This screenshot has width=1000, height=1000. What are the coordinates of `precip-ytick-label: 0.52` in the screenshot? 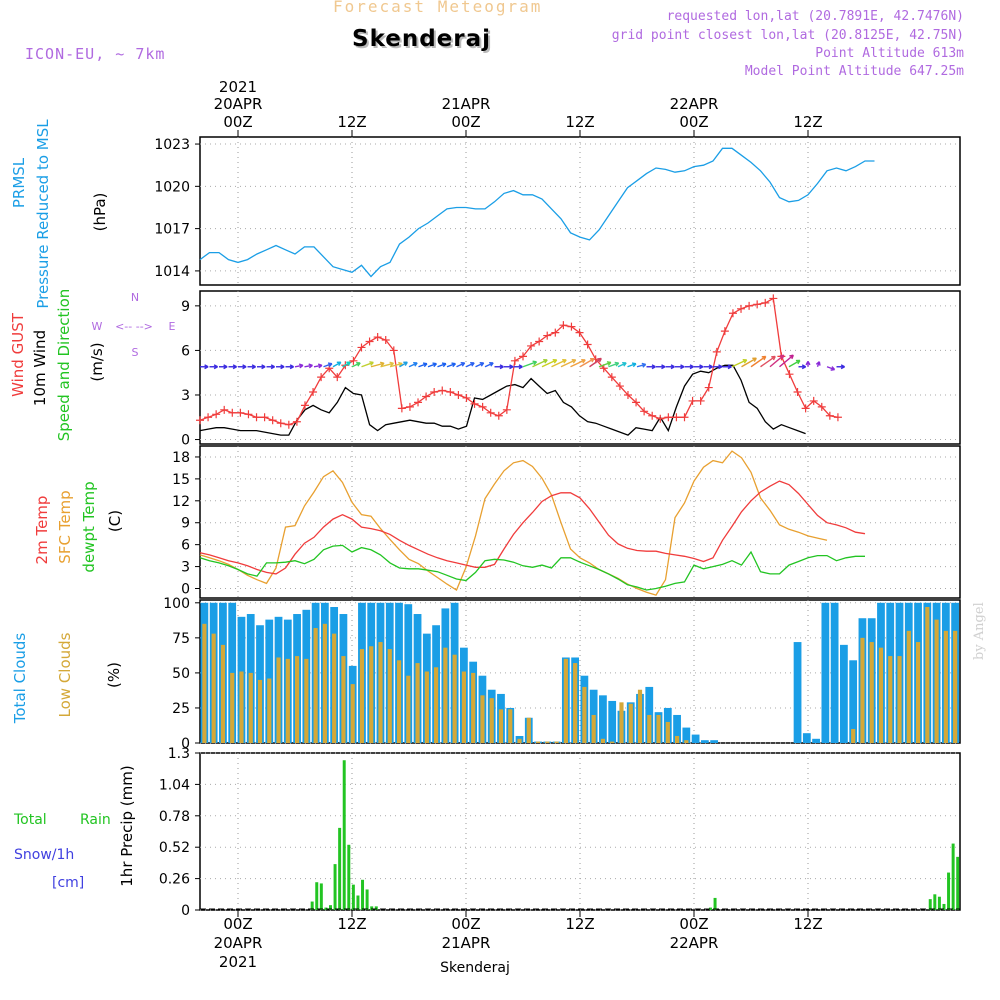 It's located at (174, 848).